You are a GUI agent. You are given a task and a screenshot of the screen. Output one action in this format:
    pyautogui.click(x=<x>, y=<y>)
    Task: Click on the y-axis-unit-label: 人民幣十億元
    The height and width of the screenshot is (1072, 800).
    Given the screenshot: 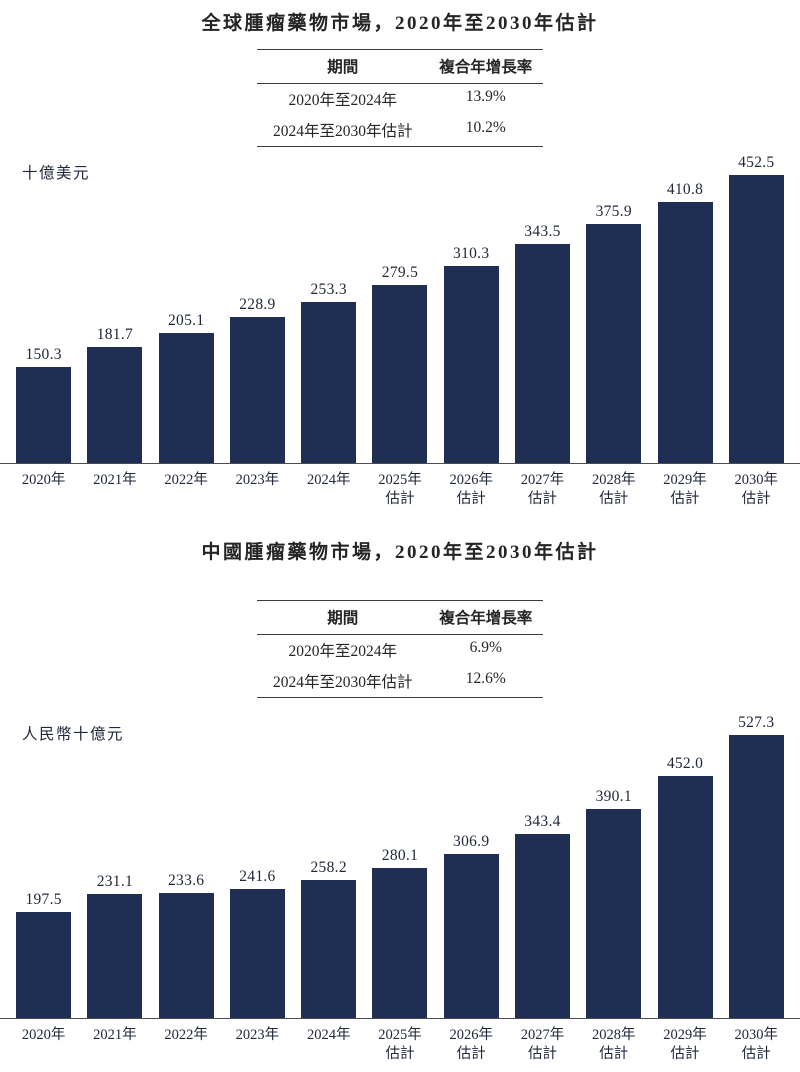 What is the action you would take?
    pyautogui.click(x=73, y=735)
    